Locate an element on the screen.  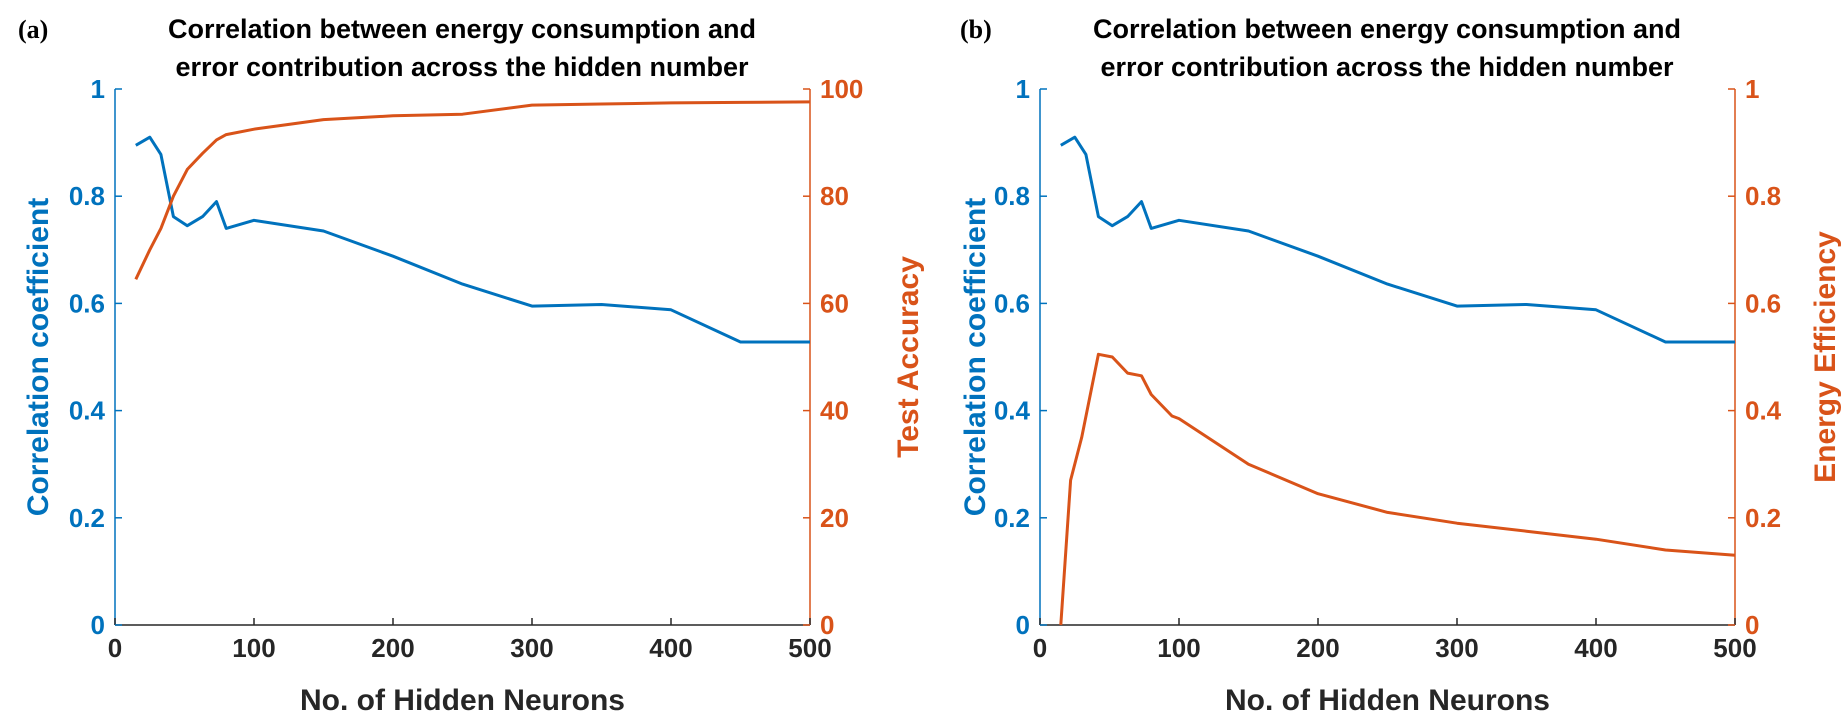
y-axis-right-label: Energy Efficiency is located at coordinates (1825, 357).